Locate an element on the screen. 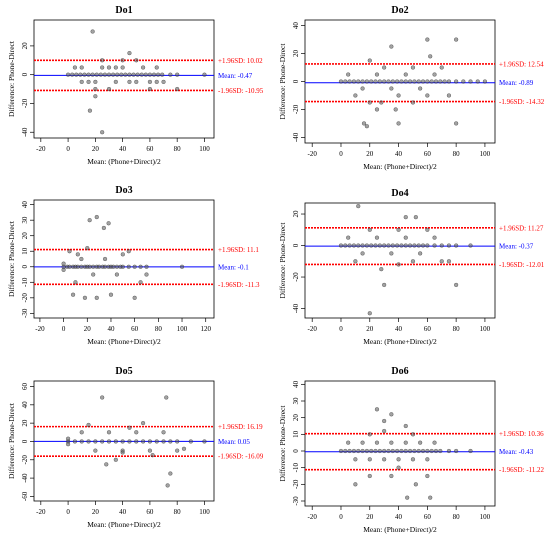 The image size is (550, 534). y-tick-label: 20 is located at coordinates (296, 418).